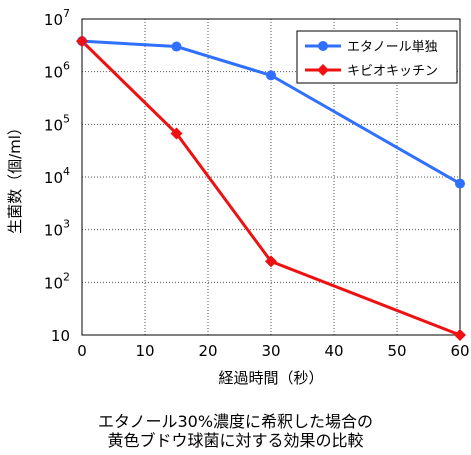  Describe the element at coordinates (270, 378) in the screenshot. I see `x-axis-label: 経過時間（秒）` at that location.